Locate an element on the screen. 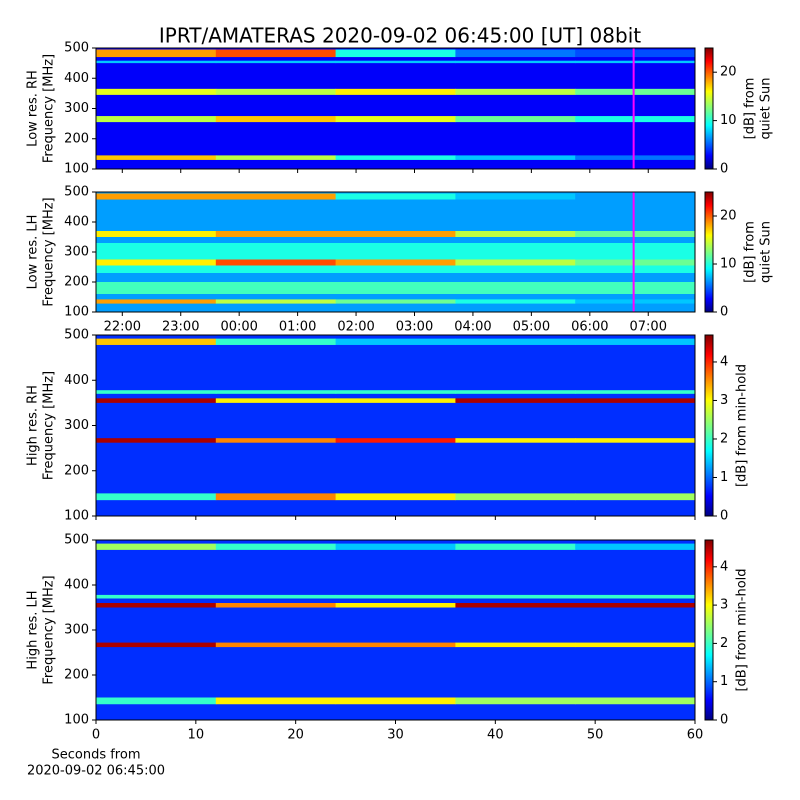  y-axis-label: High res. RH is located at coordinates (33, 425).